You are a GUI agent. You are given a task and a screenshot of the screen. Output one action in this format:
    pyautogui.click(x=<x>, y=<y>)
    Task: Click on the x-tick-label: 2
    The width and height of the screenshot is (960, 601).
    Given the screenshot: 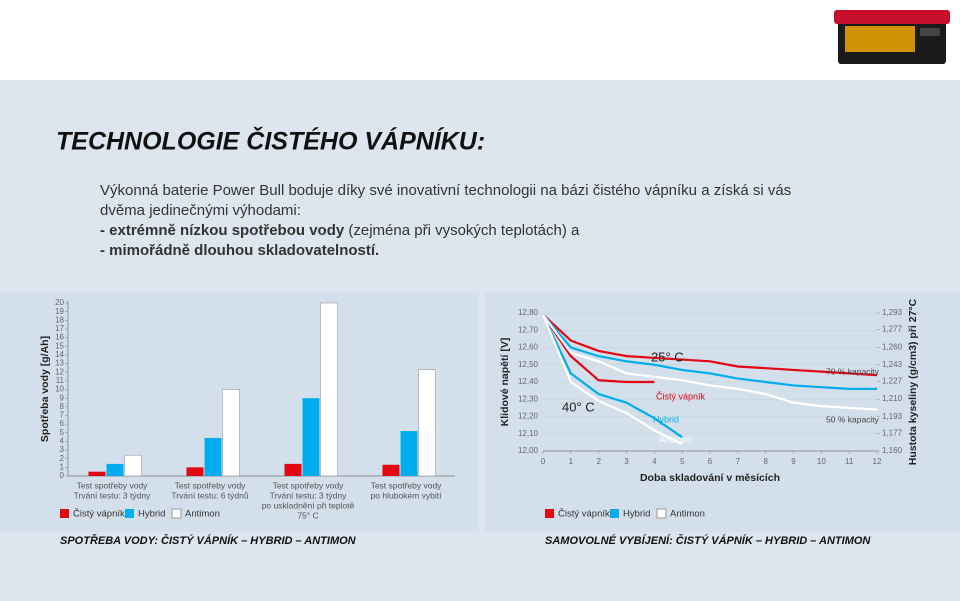 What is the action you would take?
    pyautogui.click(x=598, y=461)
    